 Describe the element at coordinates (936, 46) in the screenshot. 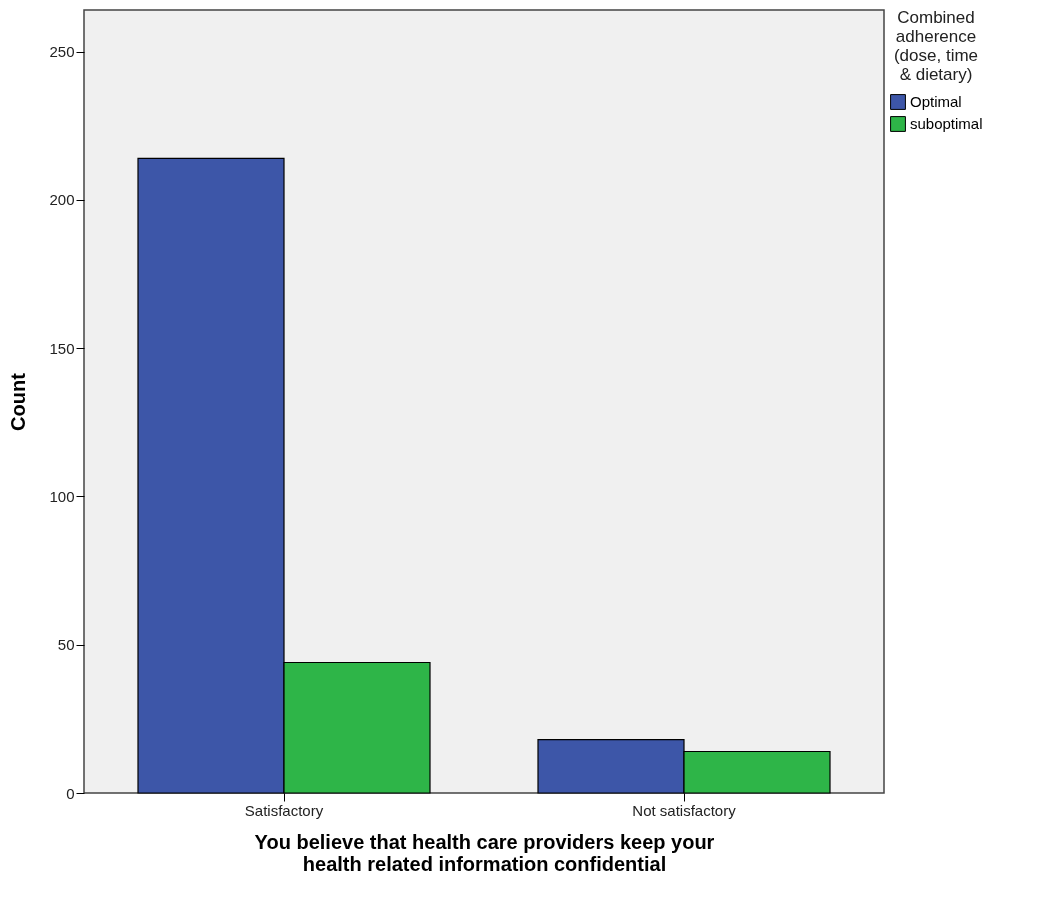

I see `legend-title: Combined adherence (dose, time & dietary)` at that location.